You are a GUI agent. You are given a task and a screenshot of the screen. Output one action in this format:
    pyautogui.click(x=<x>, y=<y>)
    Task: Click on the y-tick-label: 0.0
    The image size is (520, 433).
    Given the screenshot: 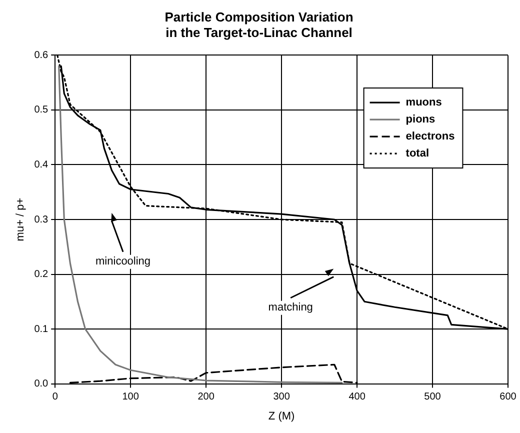 What is the action you would take?
    pyautogui.click(x=41, y=384)
    